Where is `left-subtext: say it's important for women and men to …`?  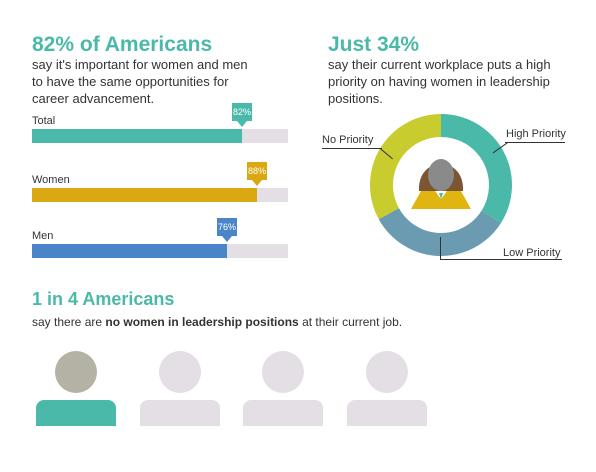
left-subtext: say it's important for women and men to … is located at coordinates (140, 81).